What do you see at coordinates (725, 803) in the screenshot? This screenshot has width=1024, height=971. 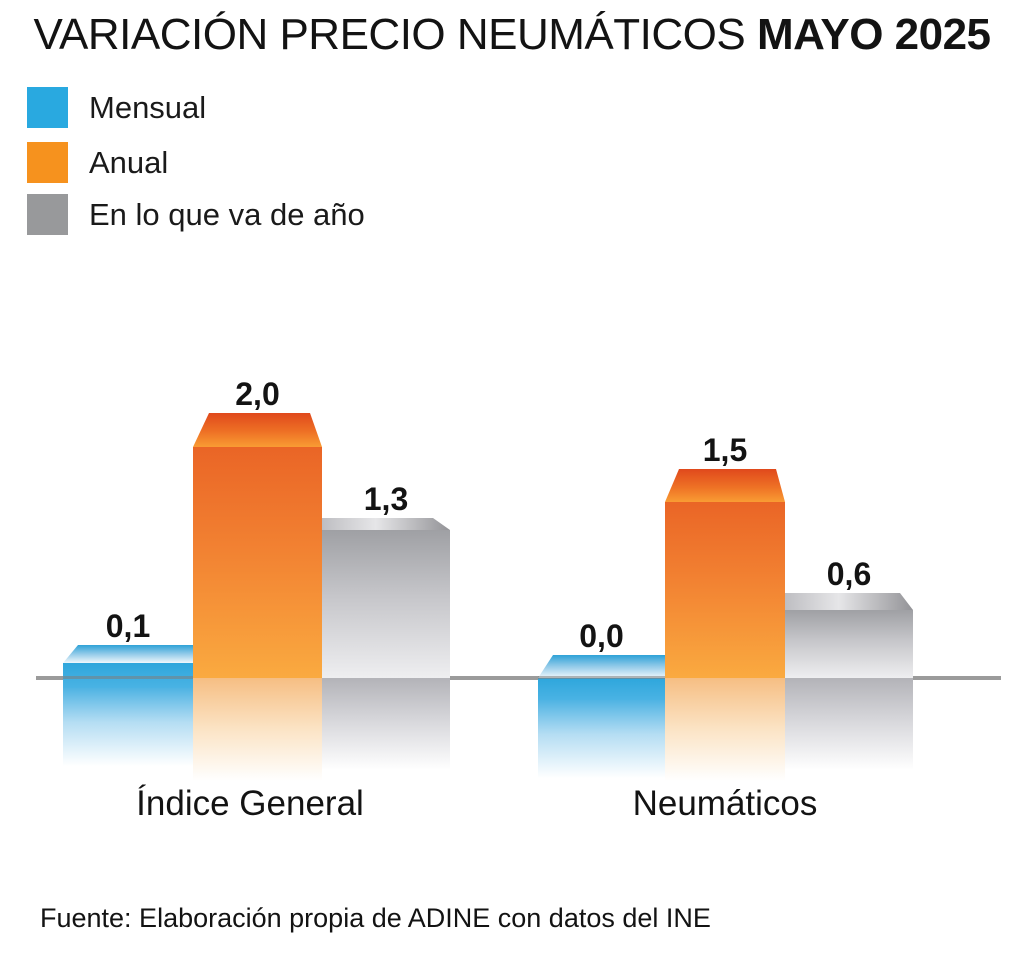 I see `category-label-neumaticos: Neumáticos` at bounding box center [725, 803].